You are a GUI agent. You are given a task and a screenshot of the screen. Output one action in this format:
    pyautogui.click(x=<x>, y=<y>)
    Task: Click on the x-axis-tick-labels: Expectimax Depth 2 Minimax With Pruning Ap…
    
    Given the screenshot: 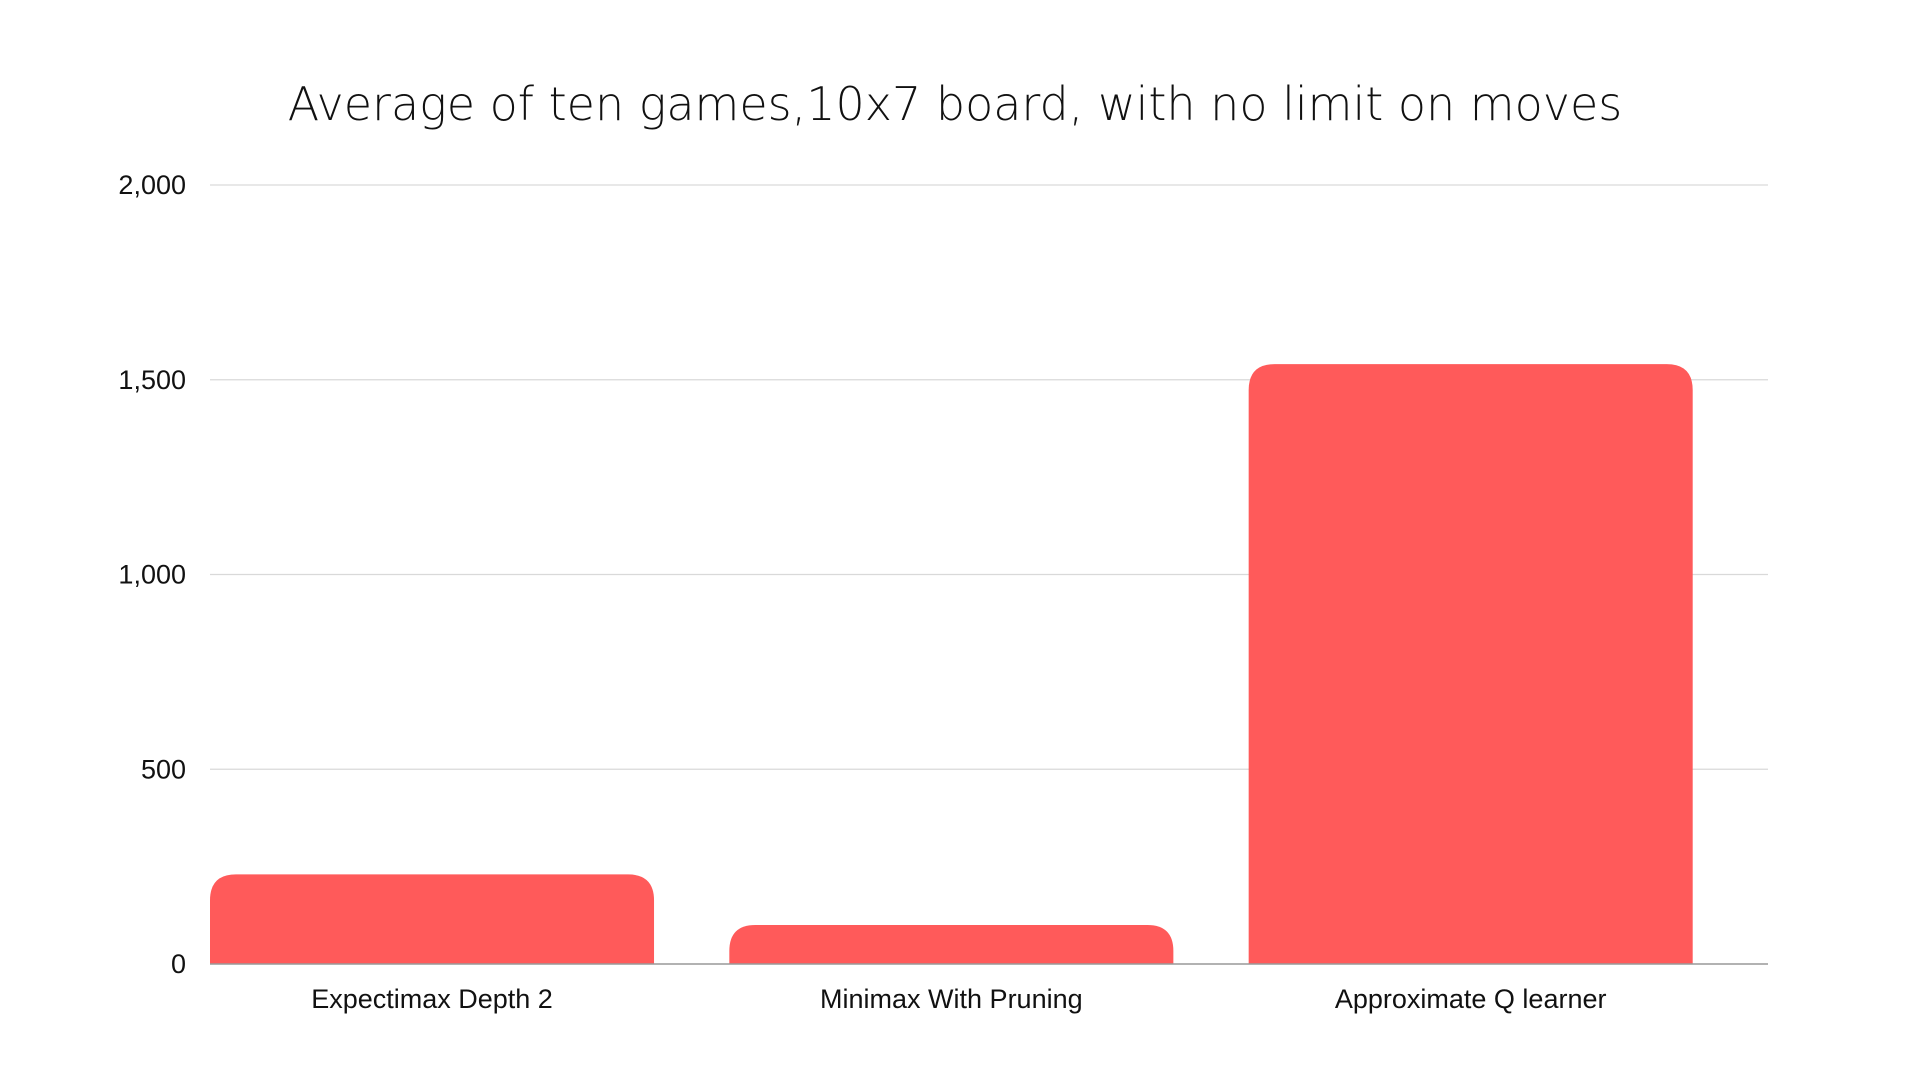 What is the action you would take?
    pyautogui.click(x=958, y=999)
    